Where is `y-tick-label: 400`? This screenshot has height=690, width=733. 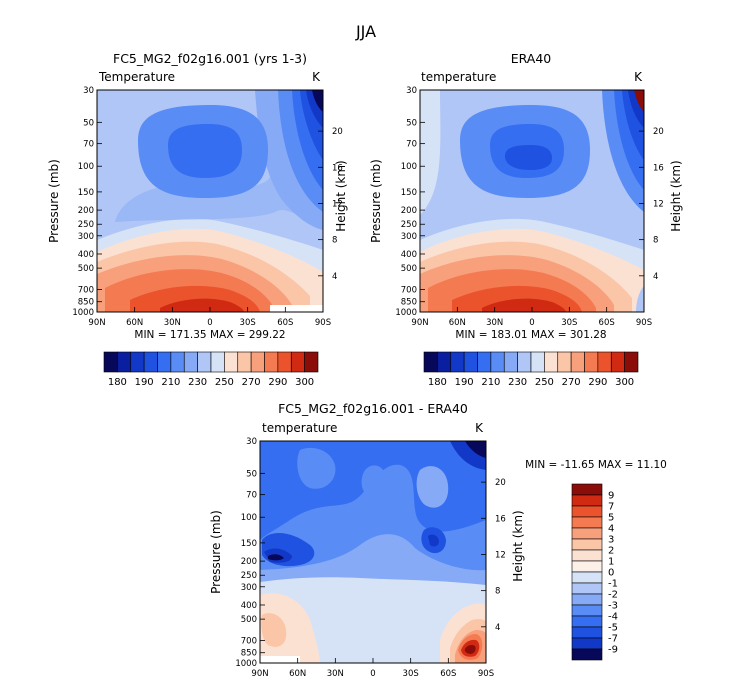
y-tick-label: 400 is located at coordinates (409, 255).